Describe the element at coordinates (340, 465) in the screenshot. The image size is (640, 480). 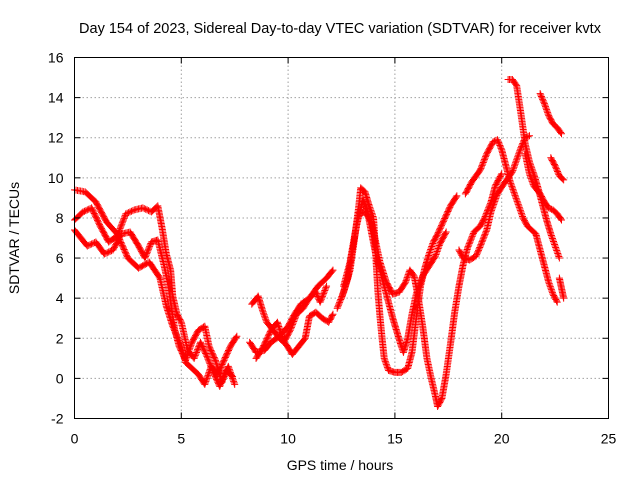
I see `x-axis-label: GPS time / hours` at that location.